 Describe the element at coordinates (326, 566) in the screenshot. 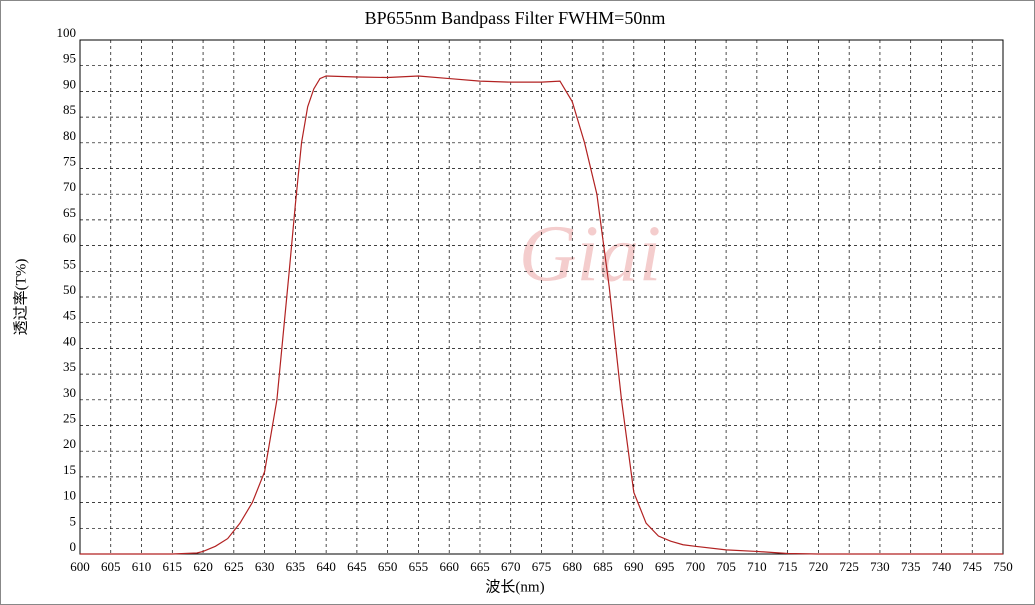

I see `x-tick-label: 640` at that location.